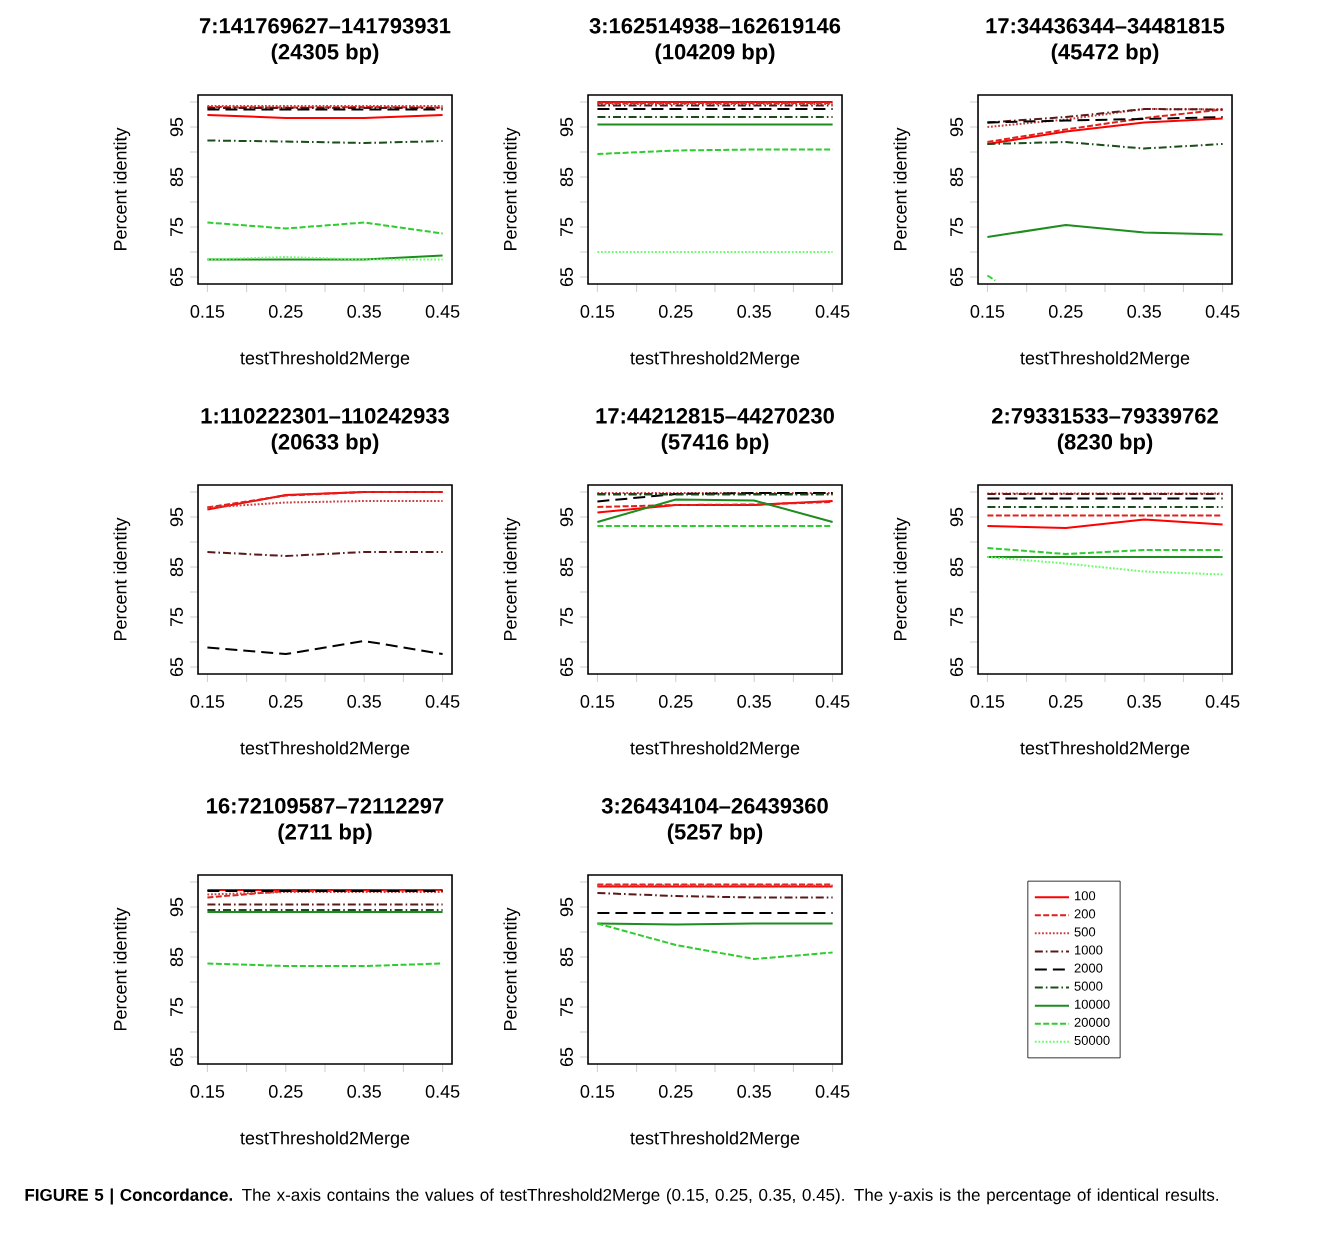  What do you see at coordinates (1105, 443) in the screenshot?
I see `chart-subtitle: (8230 bp)` at bounding box center [1105, 443].